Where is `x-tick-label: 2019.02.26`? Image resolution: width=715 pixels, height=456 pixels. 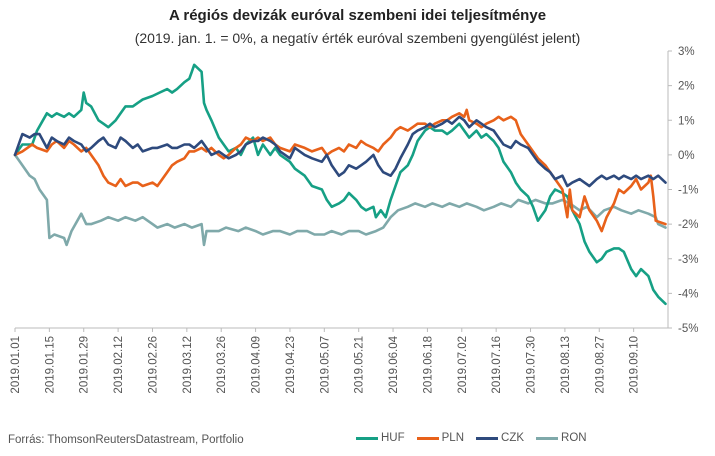 x-tick-label: 2019.02.26 is located at coordinates (153, 365).